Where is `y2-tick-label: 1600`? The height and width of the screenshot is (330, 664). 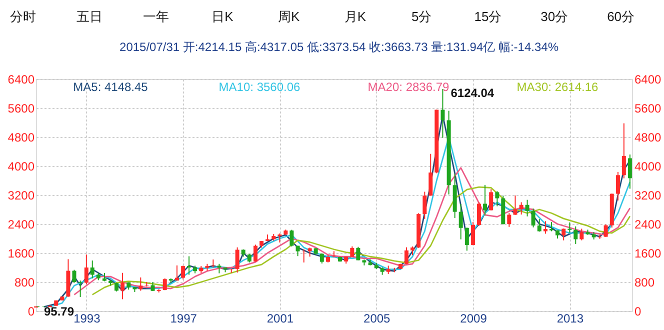 y2-tick-label: 1600 is located at coordinates (648, 253).